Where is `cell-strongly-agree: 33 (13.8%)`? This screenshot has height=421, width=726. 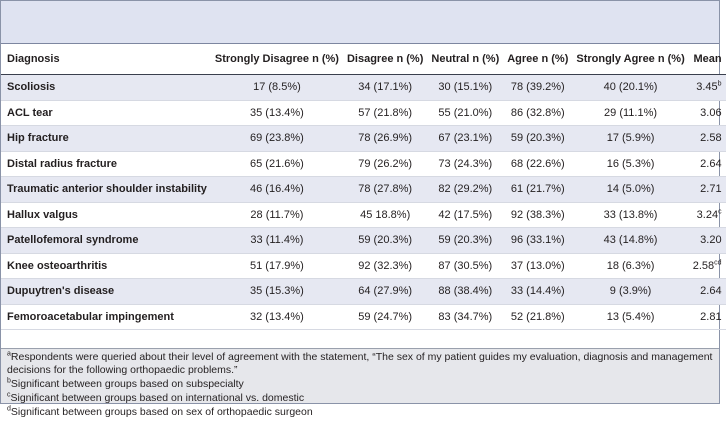 cell-strongly-agree: 33 (13.8%) is located at coordinates (630, 215).